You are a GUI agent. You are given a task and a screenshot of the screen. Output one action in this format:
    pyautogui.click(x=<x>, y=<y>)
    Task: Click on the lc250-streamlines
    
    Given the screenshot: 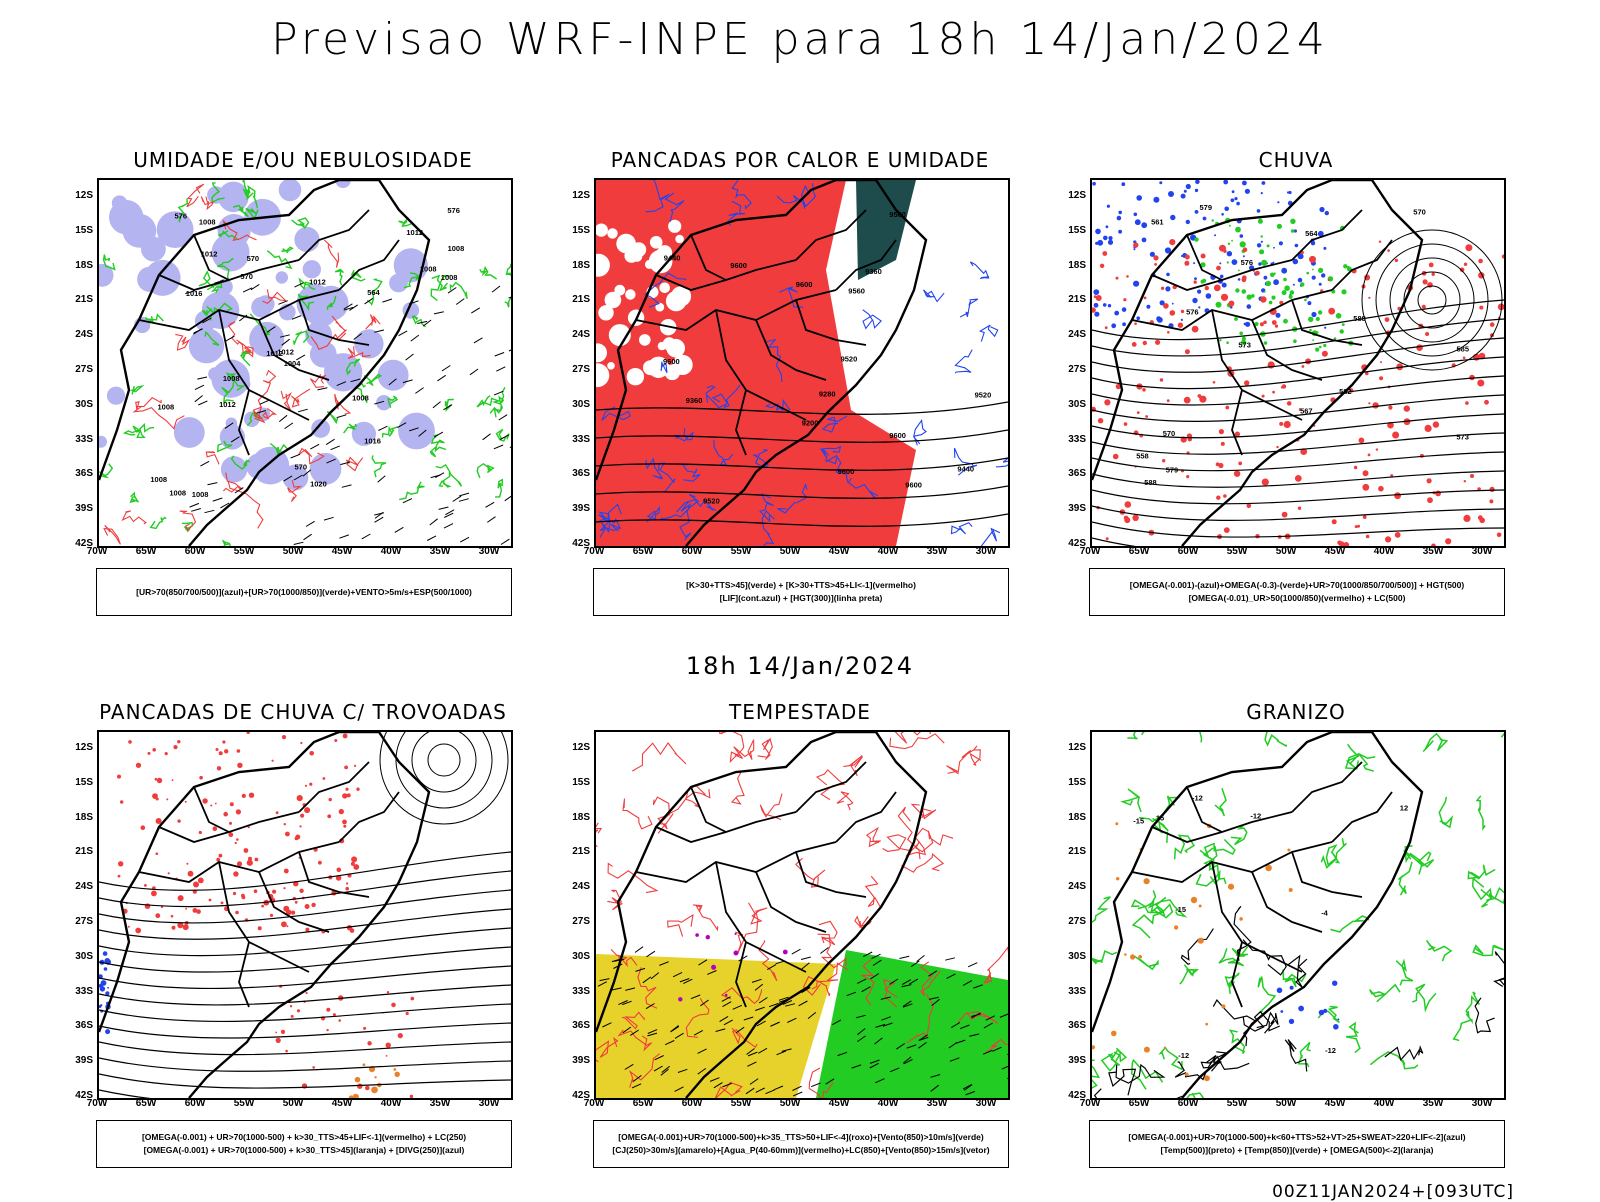 What is the action you would take?
    pyautogui.click(x=305, y=974)
    